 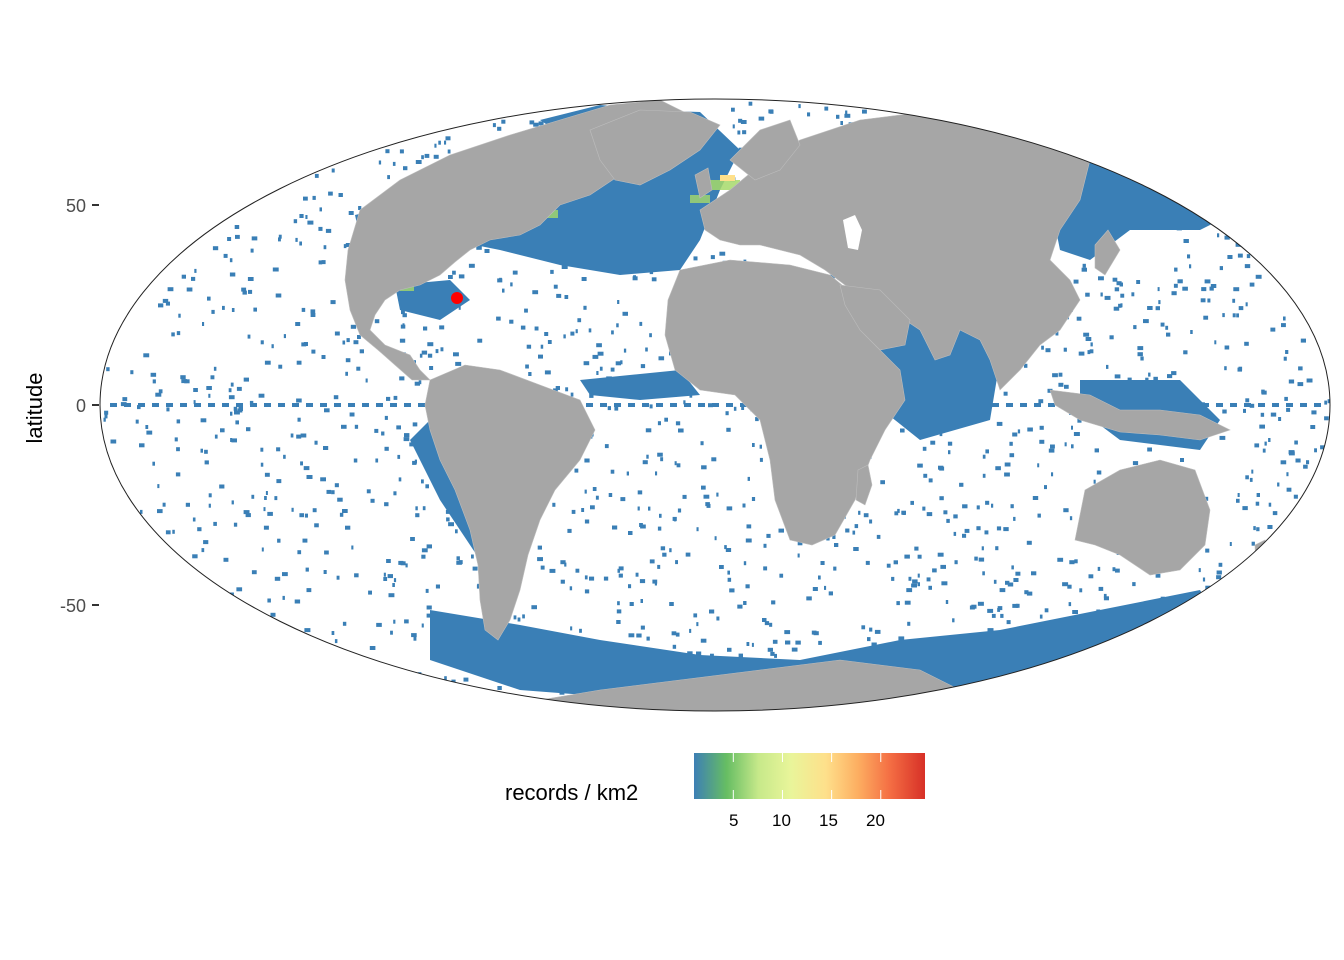 I want to click on north-america-land, so click(x=517, y=240).